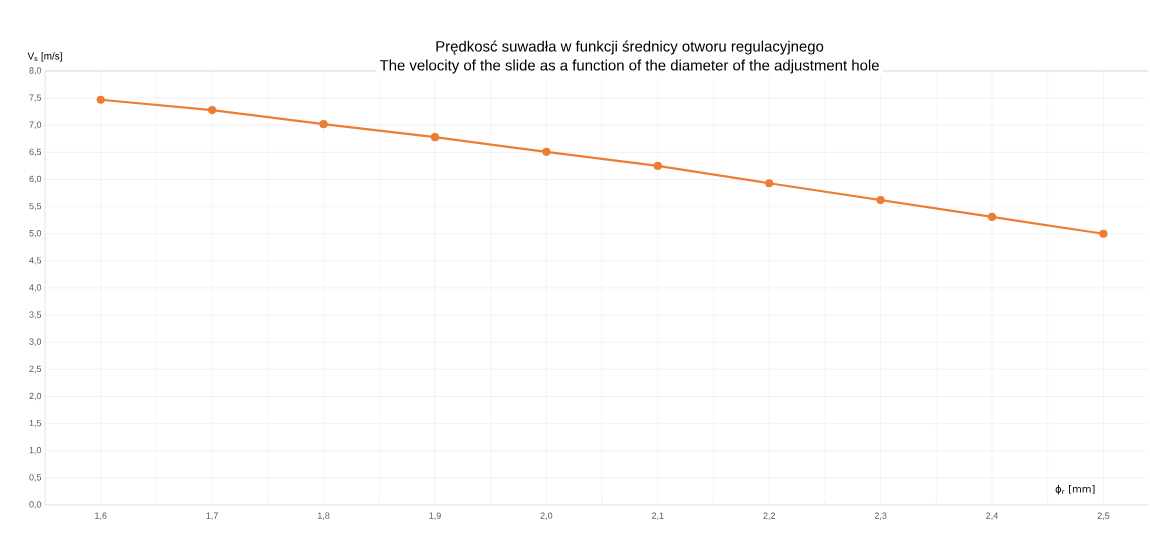  I want to click on x-axis-title: ϕ$_{r}$ [mm], so click(1075, 489).